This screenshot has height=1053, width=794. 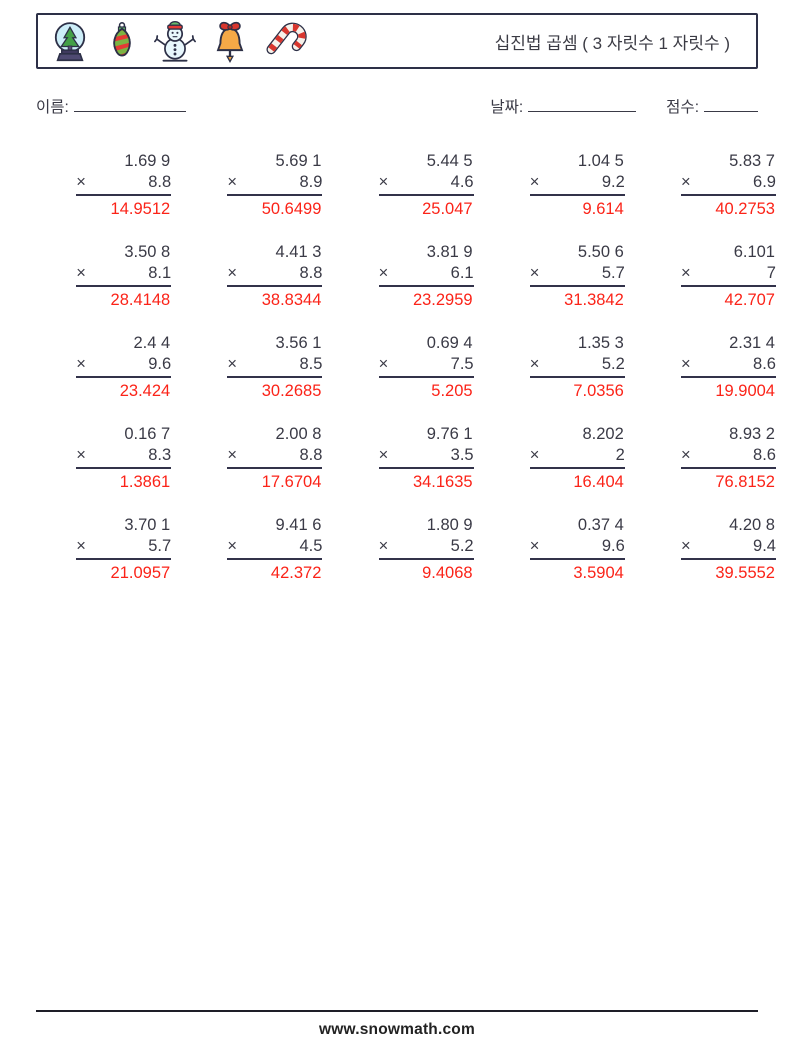 I want to click on problem-cell: 1.69 9 × 8.8 14.9512, so click(x=124, y=185).